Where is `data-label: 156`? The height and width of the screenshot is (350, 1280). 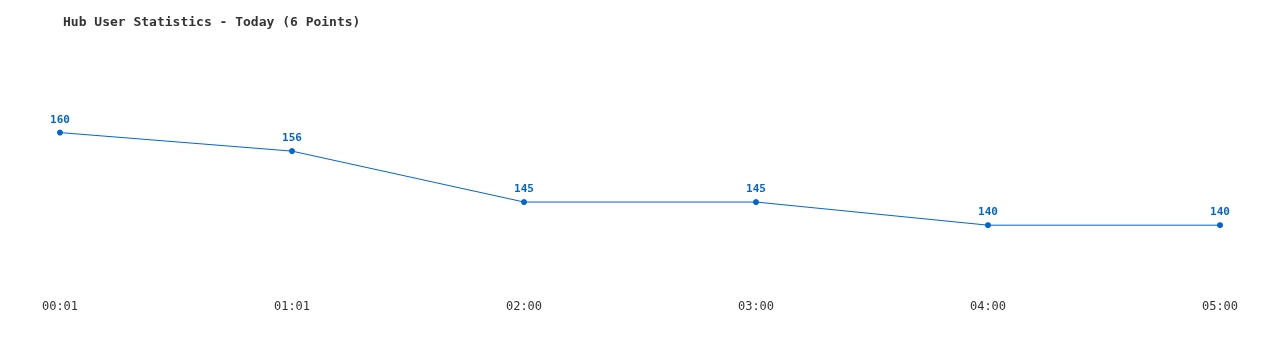
data-label: 156 is located at coordinates (292, 138).